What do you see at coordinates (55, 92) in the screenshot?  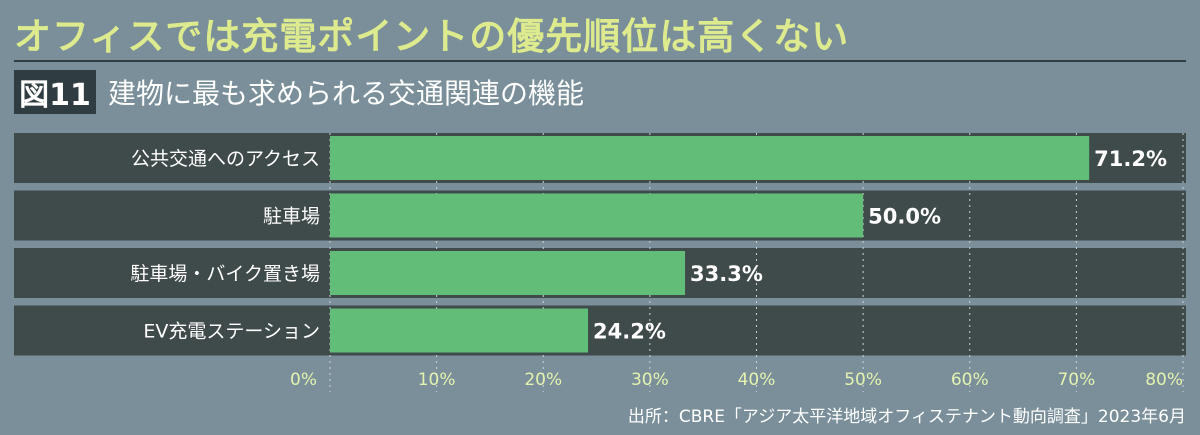 I see `figure-label: 図11` at bounding box center [55, 92].